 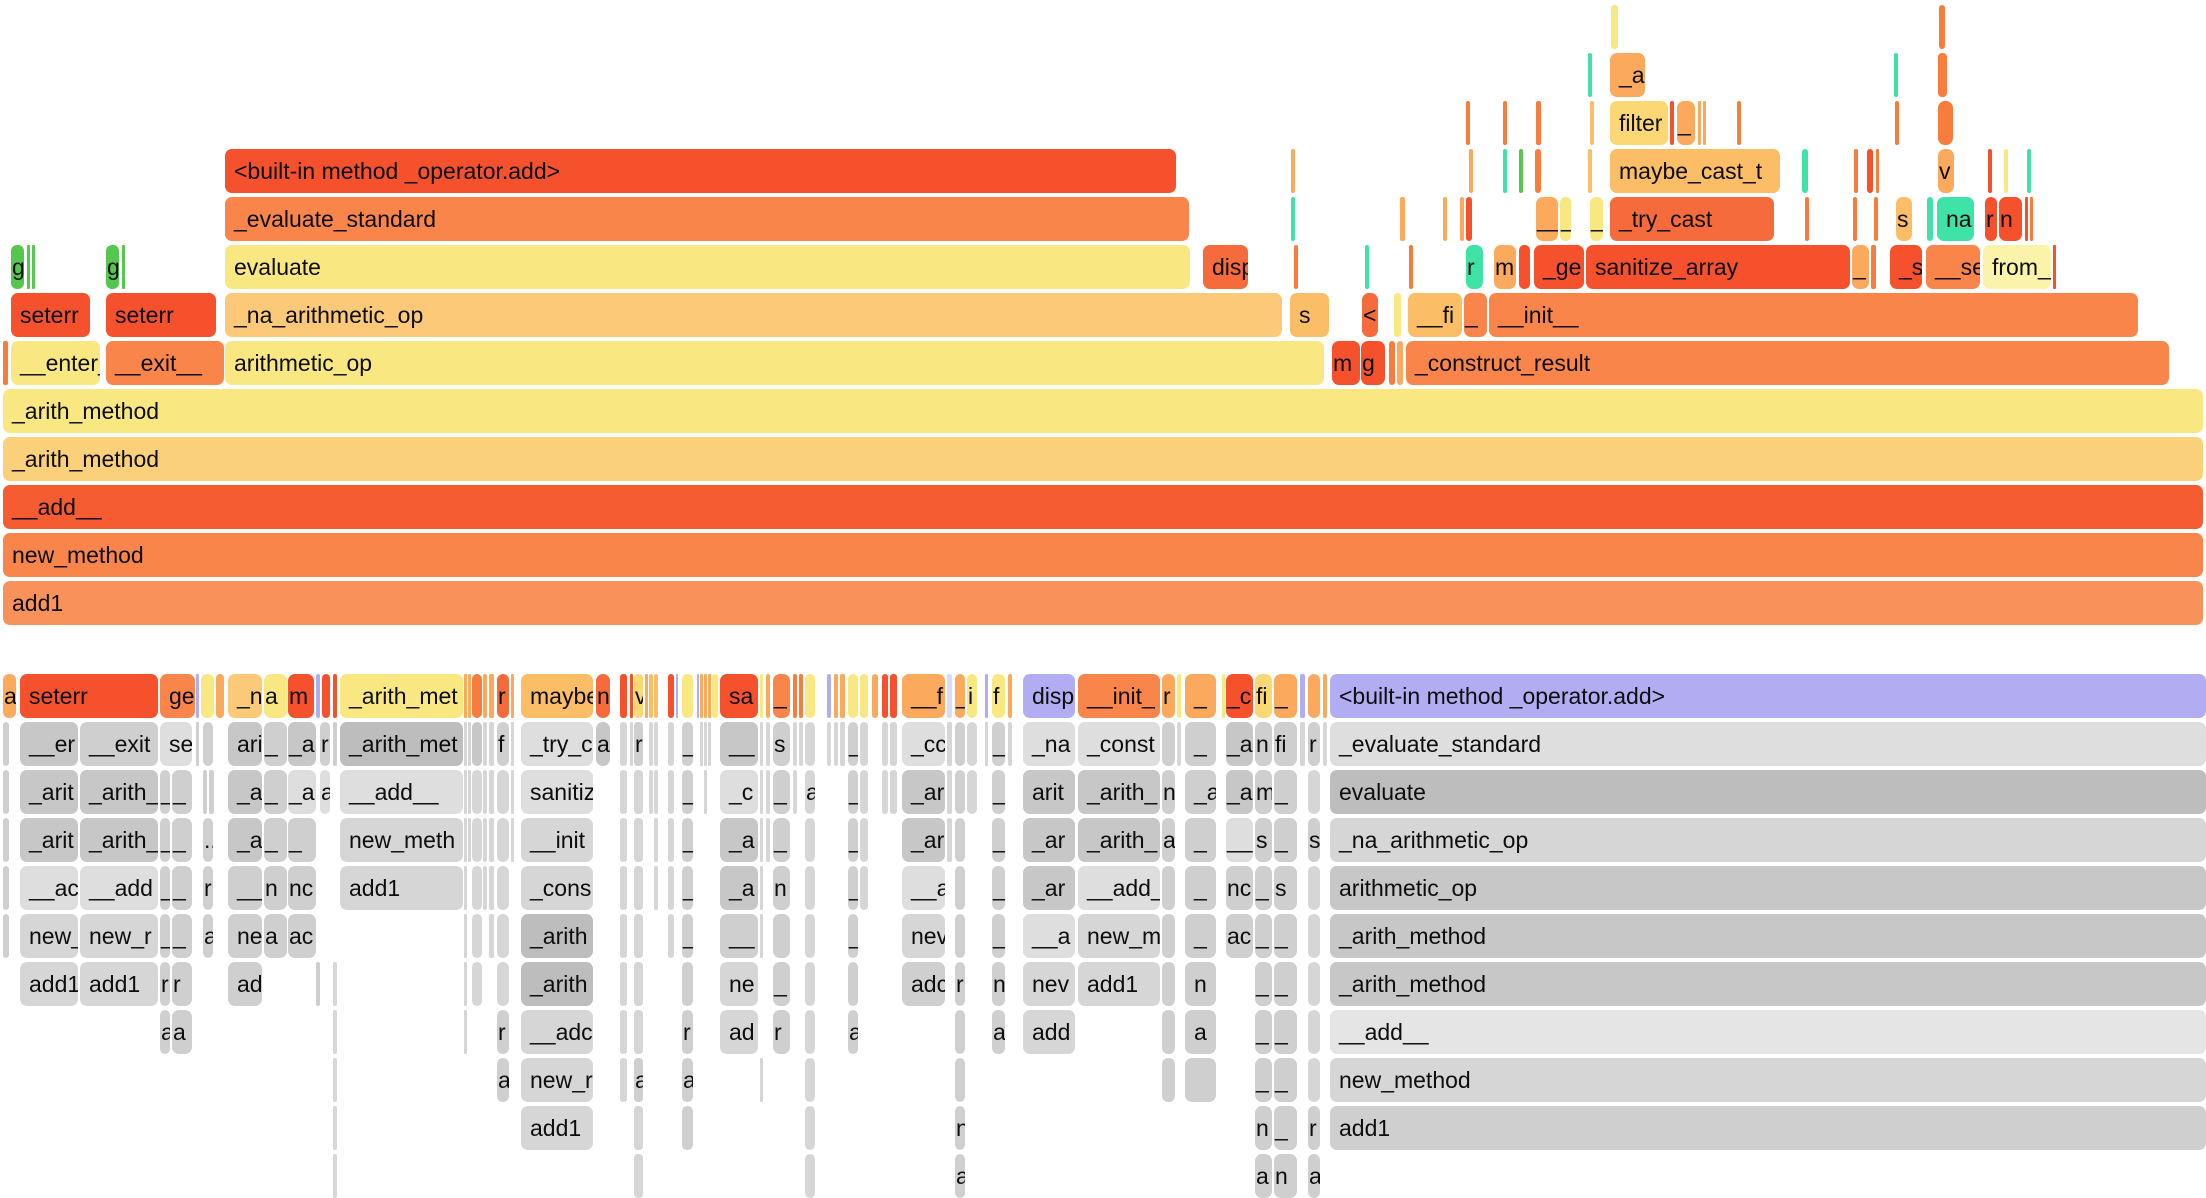 I want to click on frame-bar-nc: nc, so click(x=302, y=888).